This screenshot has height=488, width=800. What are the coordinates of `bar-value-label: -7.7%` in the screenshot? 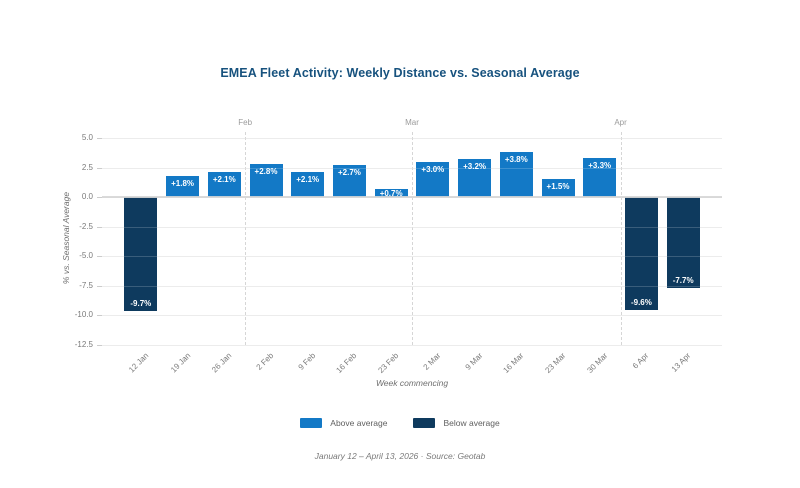 It's located at (683, 280).